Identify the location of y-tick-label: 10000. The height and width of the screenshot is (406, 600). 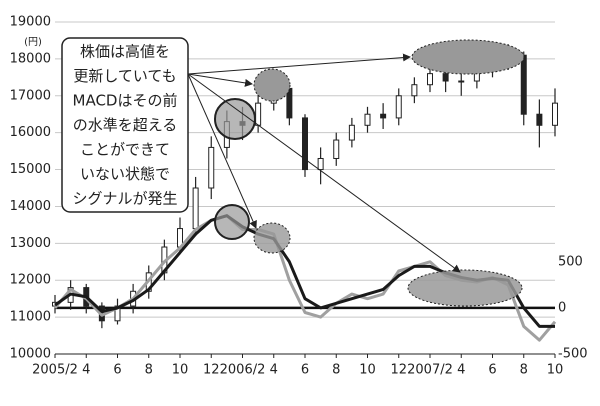
(30, 354).